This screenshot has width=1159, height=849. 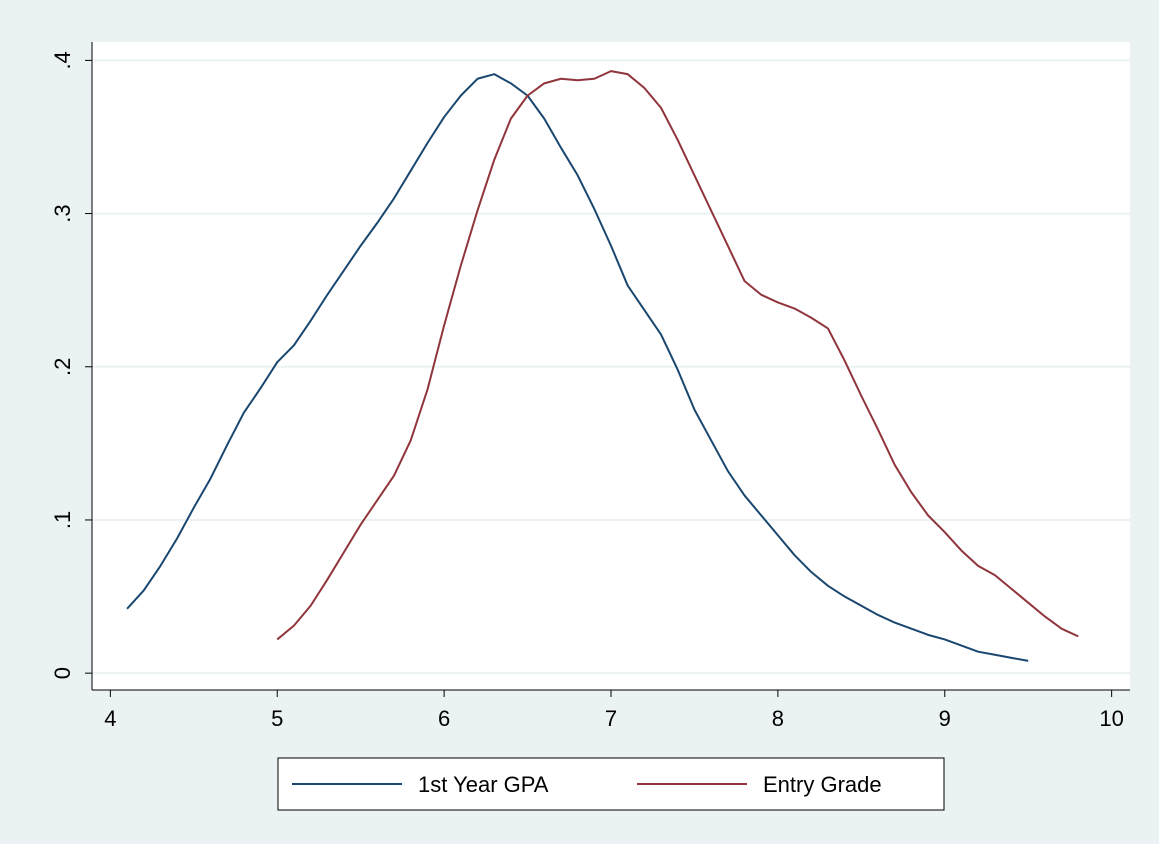 I want to click on x-tick-label: 7, so click(x=611, y=718).